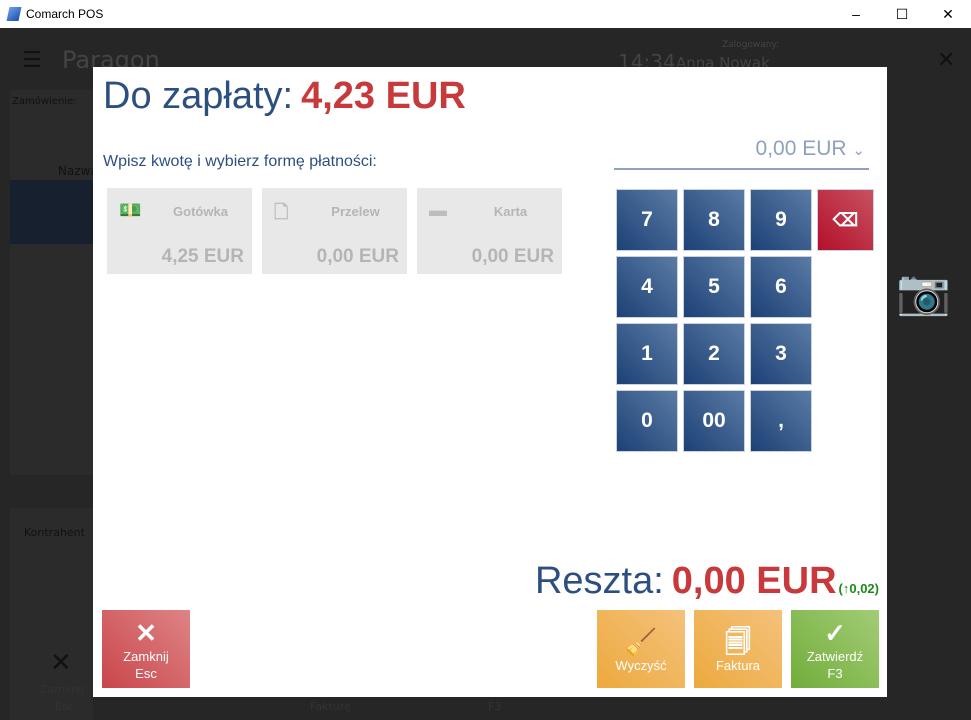  What do you see at coordinates (902, 13) in the screenshot?
I see `maximize-button: ☐` at bounding box center [902, 13].